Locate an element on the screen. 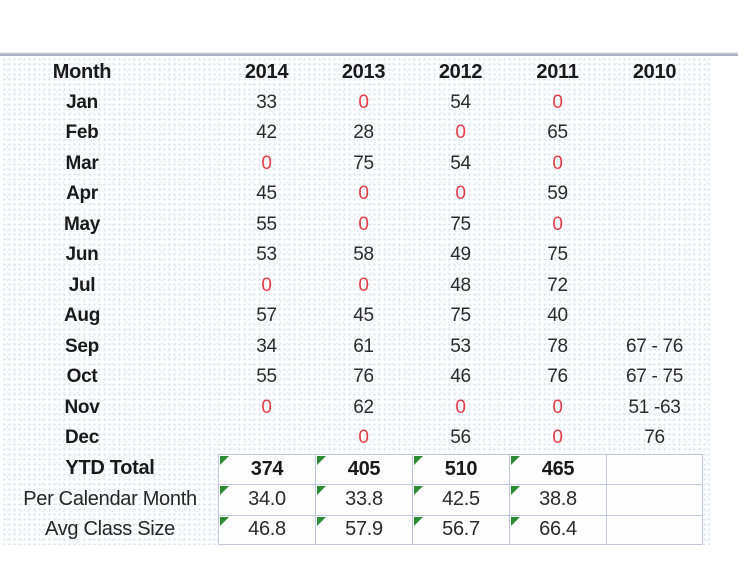  row-label-month: Jan is located at coordinates (82, 102).